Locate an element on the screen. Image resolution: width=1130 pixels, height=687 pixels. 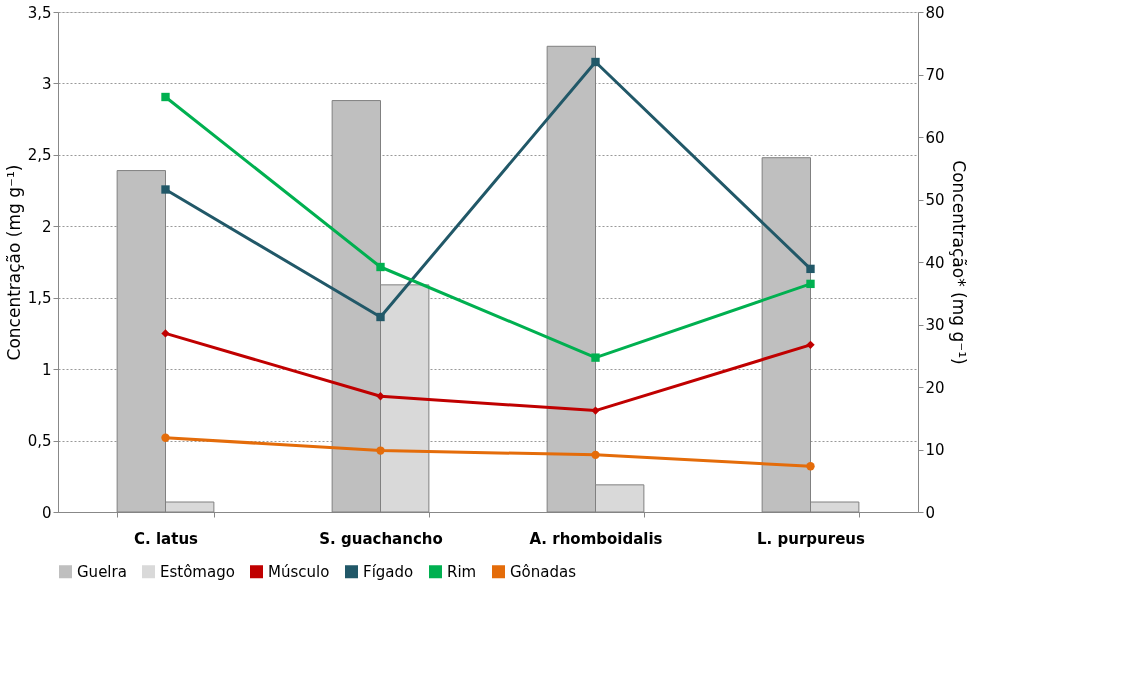
y2-tick-label: 30 is located at coordinates (935, 325).